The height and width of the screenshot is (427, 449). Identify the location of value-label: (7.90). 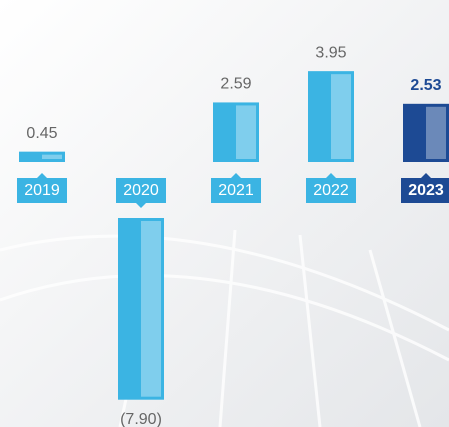
(141, 419).